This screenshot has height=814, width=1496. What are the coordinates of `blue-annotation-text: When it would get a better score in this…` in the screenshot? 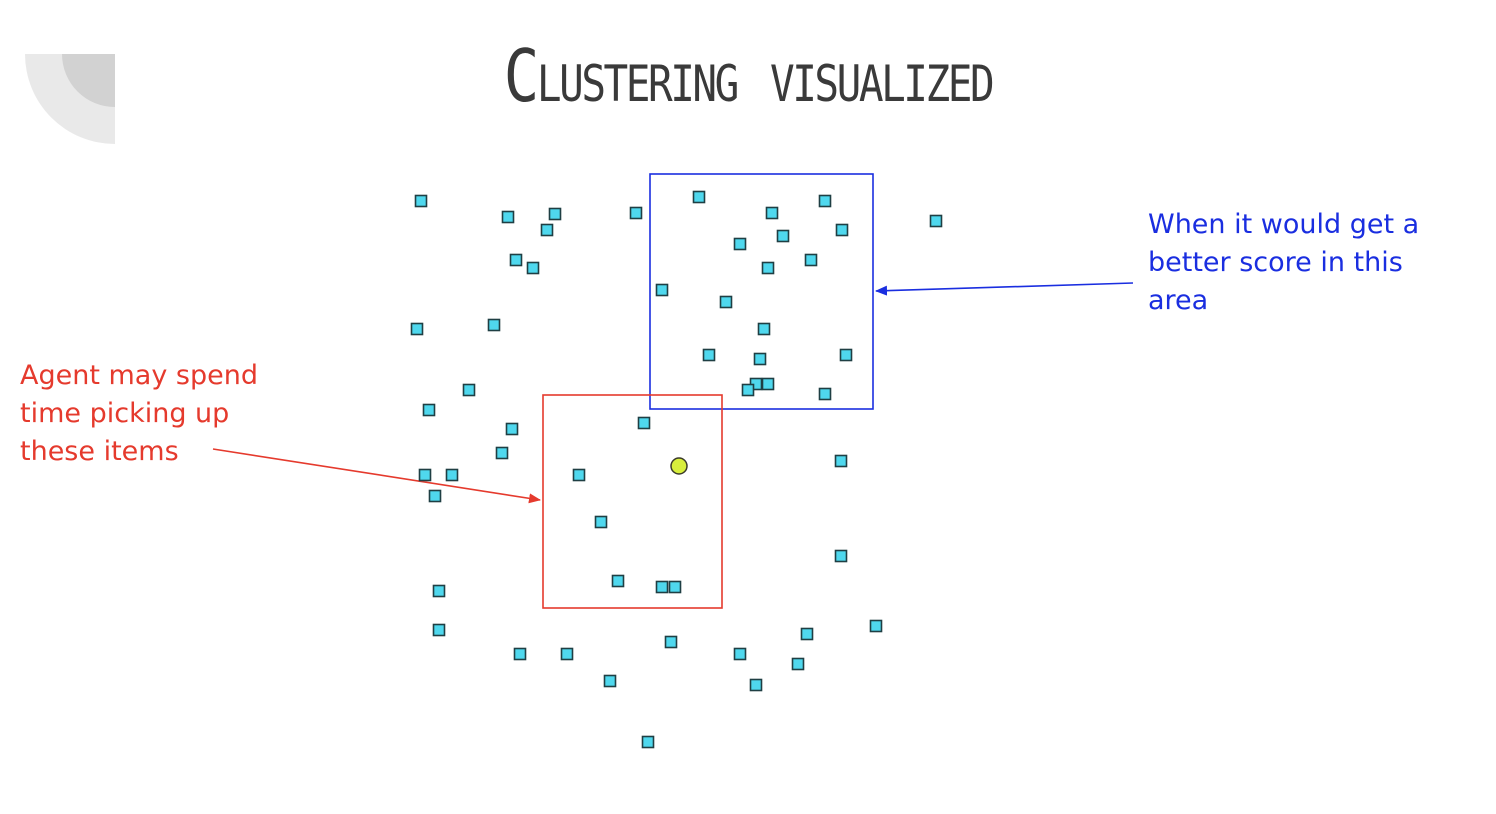 It's located at (1284, 262).